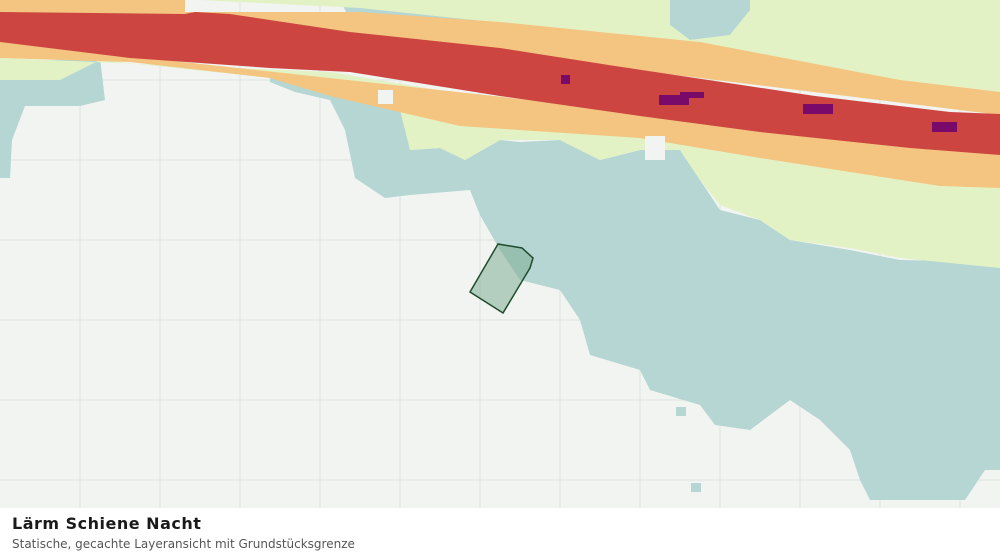 This screenshot has width=1000, height=560. I want to click on map-title: Lärm Schiene Nacht, so click(107, 523).